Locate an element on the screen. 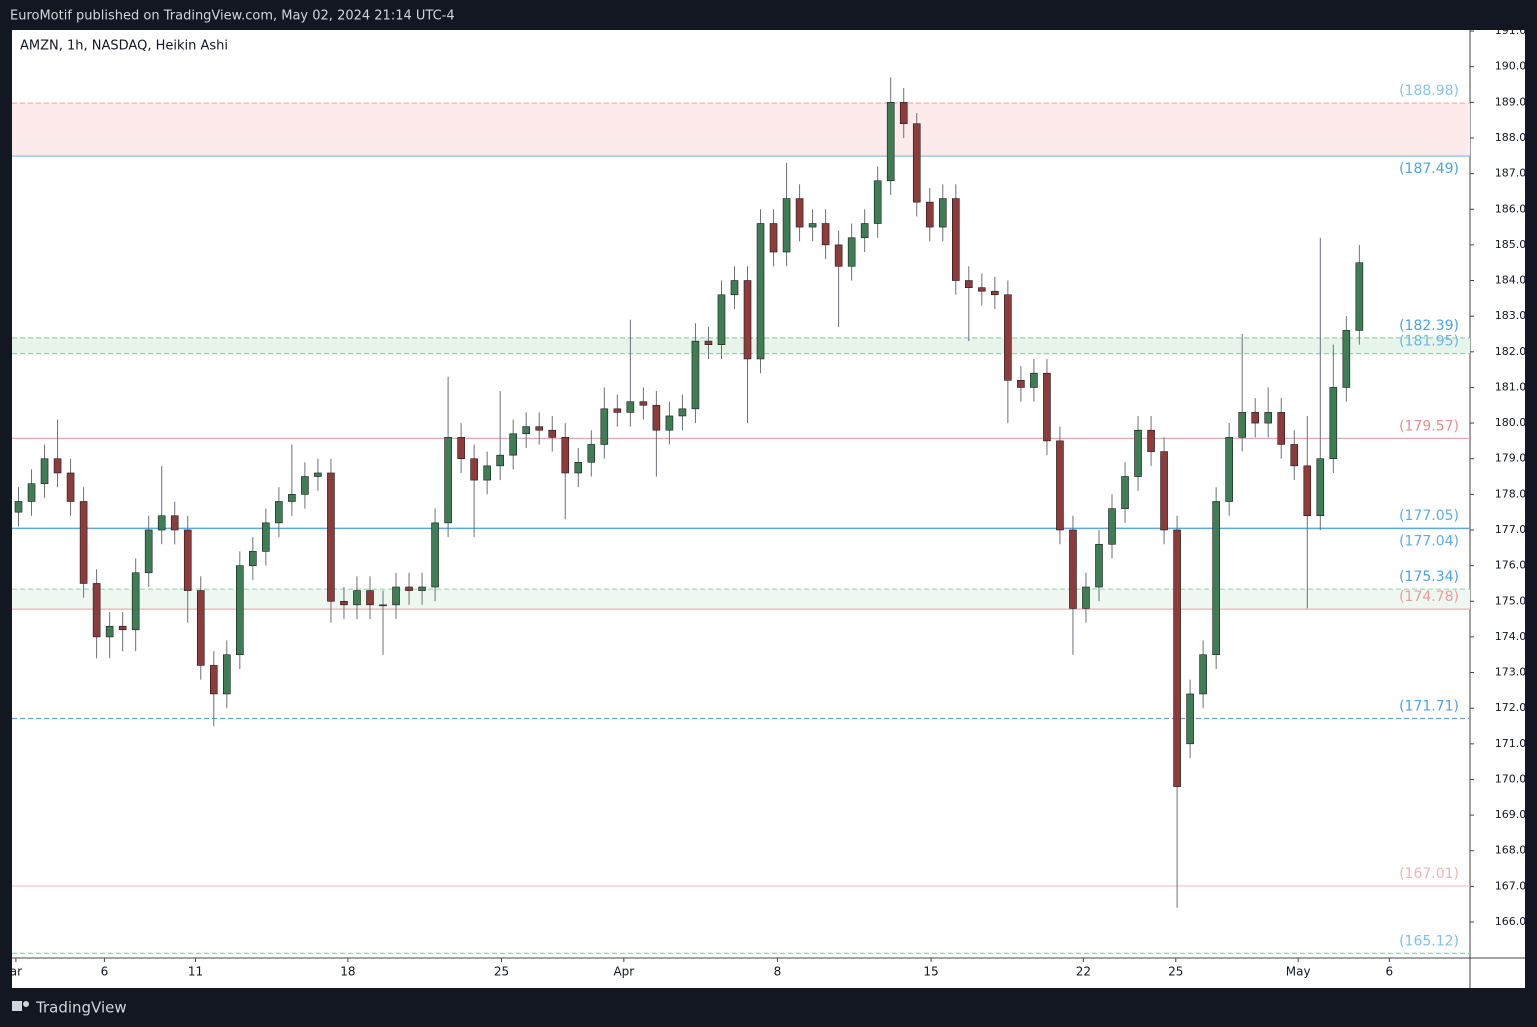 The image size is (1537, 1027). level-label: (175.34) is located at coordinates (1429, 577).